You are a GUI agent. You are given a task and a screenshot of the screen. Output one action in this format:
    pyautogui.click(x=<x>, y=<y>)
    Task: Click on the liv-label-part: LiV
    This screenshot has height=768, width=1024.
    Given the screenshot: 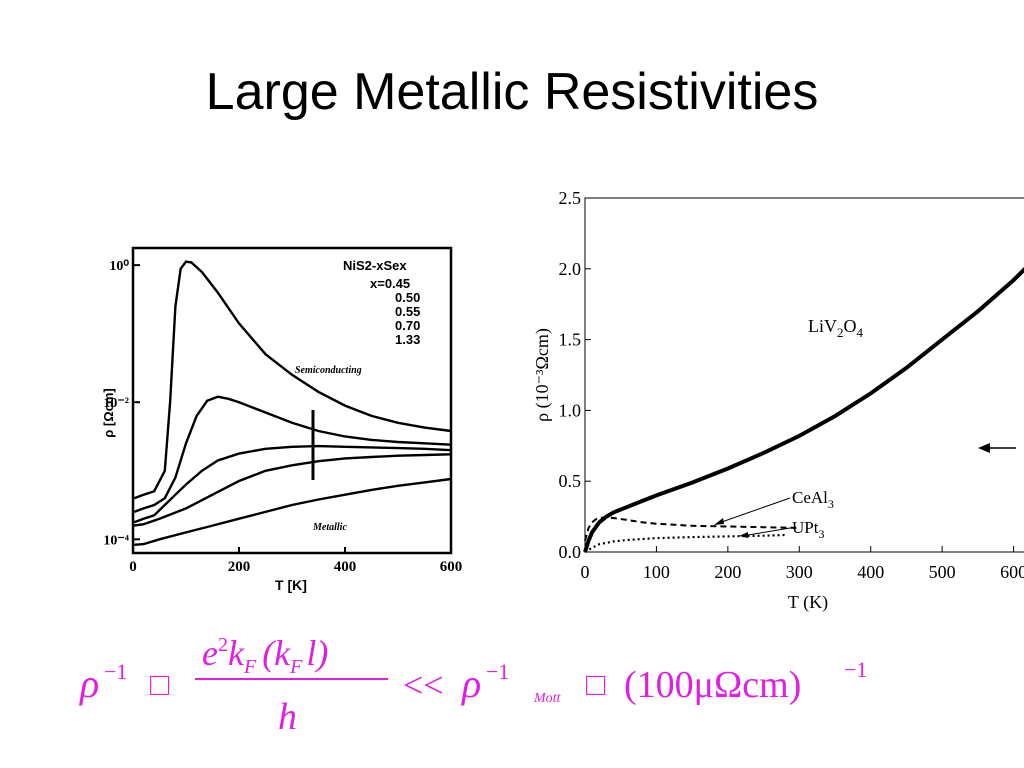 What is the action you would take?
    pyautogui.click(x=822, y=326)
    